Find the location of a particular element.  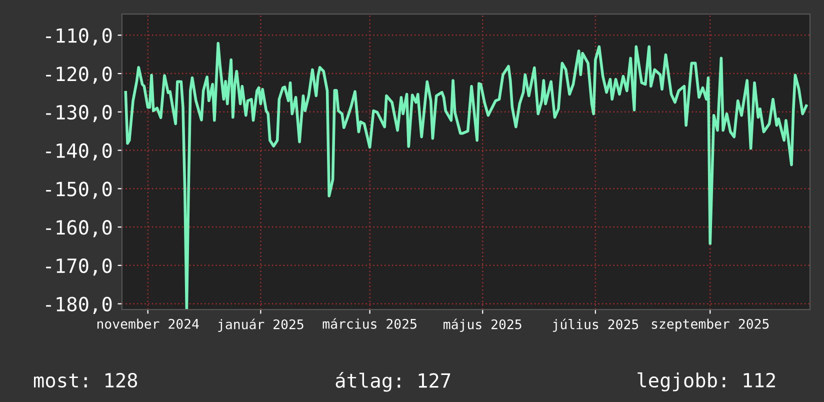

y-tick-label: -170,0 is located at coordinates (79, 267).